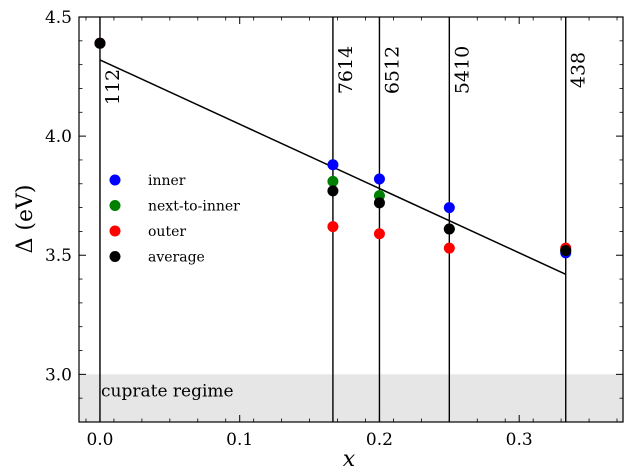 Image resolution: width=624 pixels, height=473 pixels. What do you see at coordinates (176, 258) in the screenshot?
I see `legend-label: average` at bounding box center [176, 258].